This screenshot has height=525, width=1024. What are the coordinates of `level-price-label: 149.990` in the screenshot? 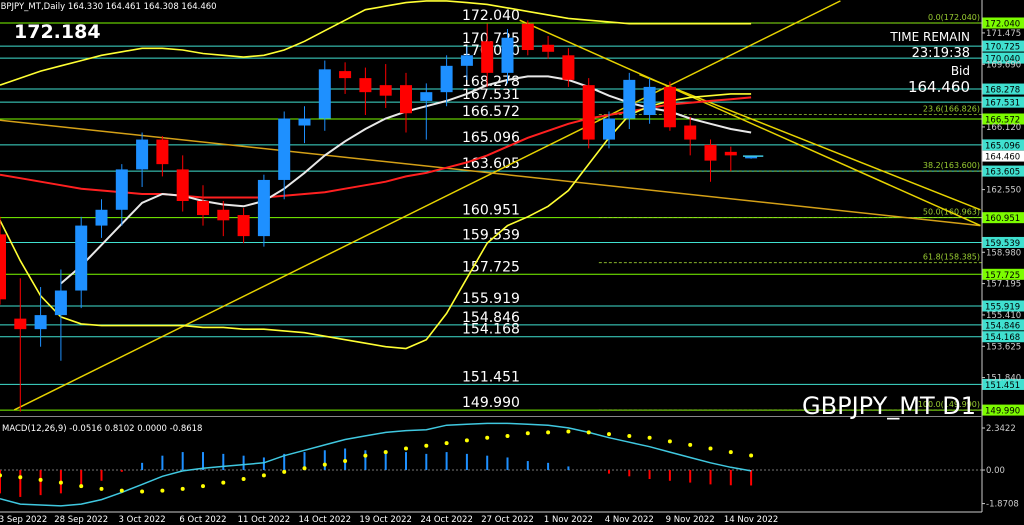 It's located at (1002, 412).